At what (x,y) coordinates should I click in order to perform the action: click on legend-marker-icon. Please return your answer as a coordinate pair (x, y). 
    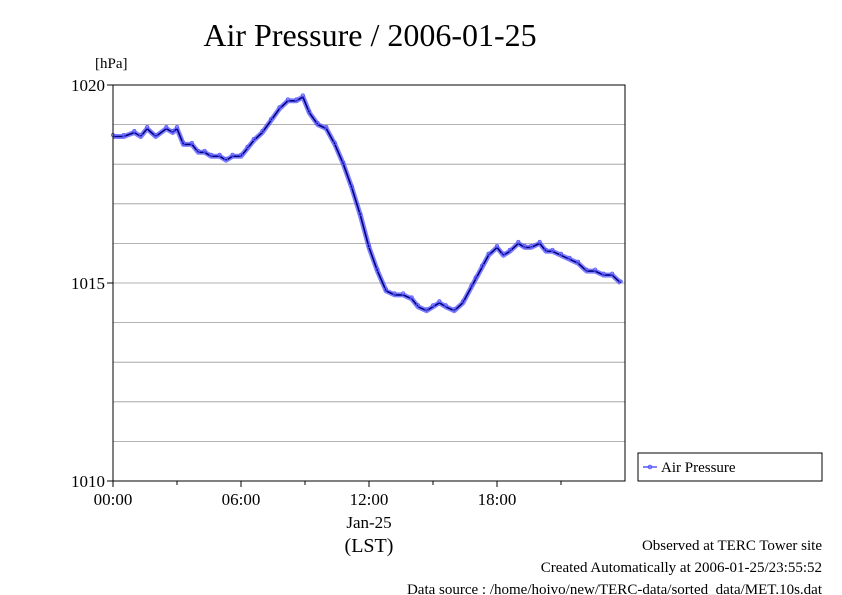
    Looking at the image, I should click on (650, 467).